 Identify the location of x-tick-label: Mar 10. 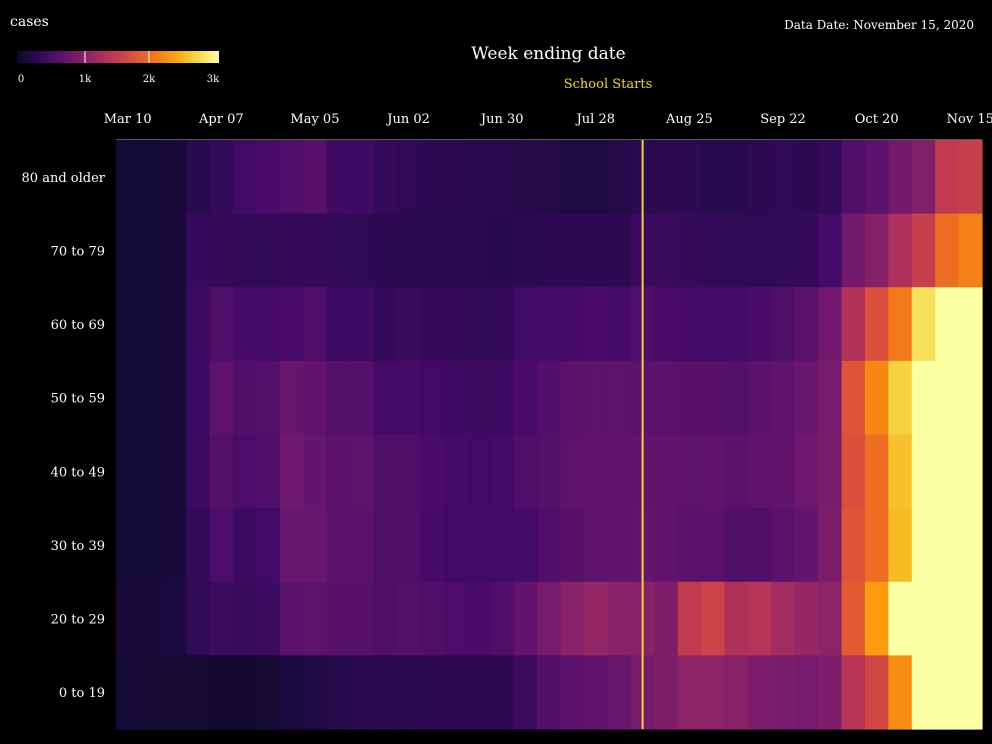
(128, 119).